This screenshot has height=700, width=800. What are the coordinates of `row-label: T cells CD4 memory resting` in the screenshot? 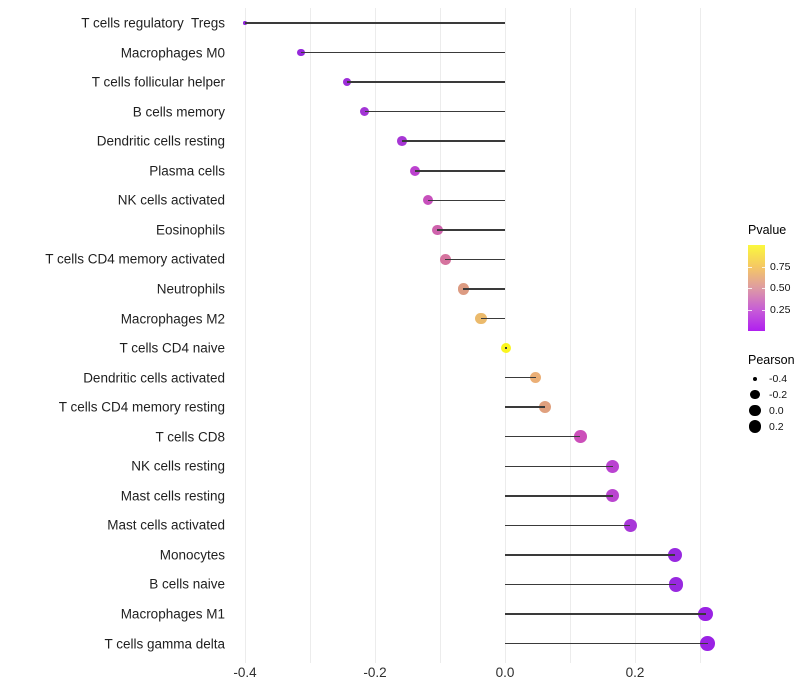 It's located at (141, 407).